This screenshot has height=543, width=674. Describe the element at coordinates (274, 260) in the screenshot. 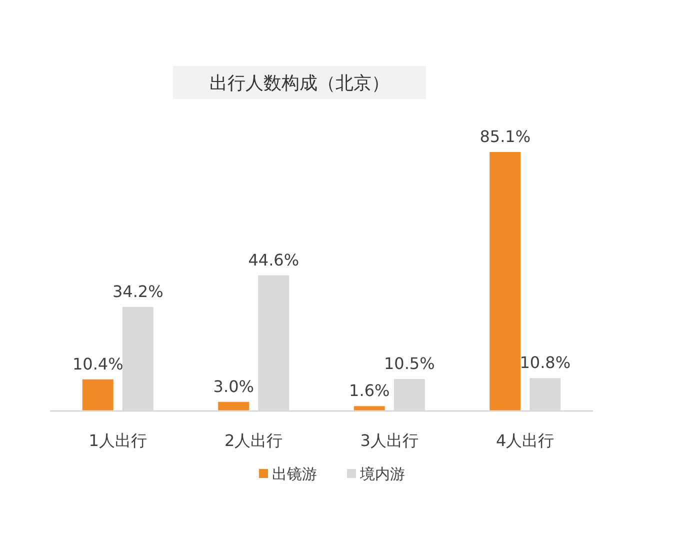

I see `data-label: 44.6%` at that location.